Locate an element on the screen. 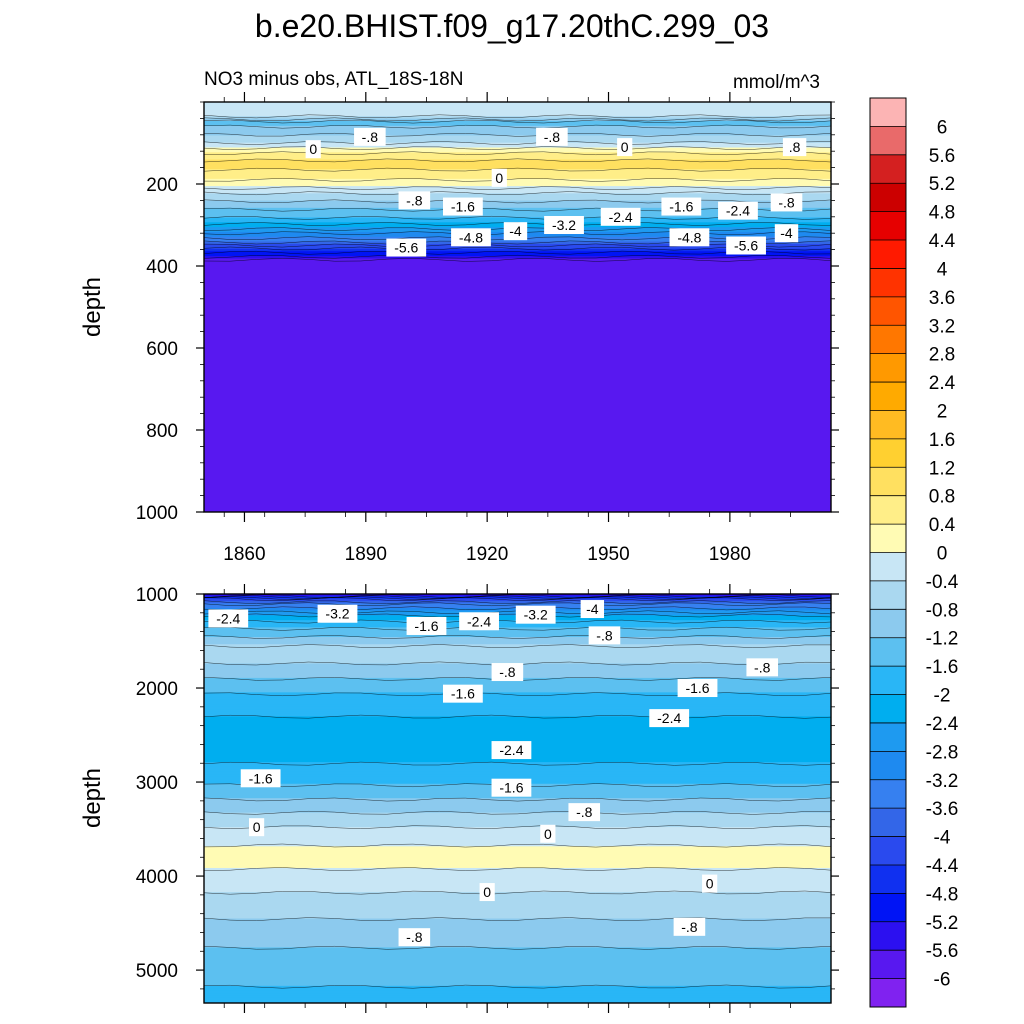 Image resolution: width=1024 pixels, height=1024 pixels. units-label: mmol/m^3 is located at coordinates (776, 82).